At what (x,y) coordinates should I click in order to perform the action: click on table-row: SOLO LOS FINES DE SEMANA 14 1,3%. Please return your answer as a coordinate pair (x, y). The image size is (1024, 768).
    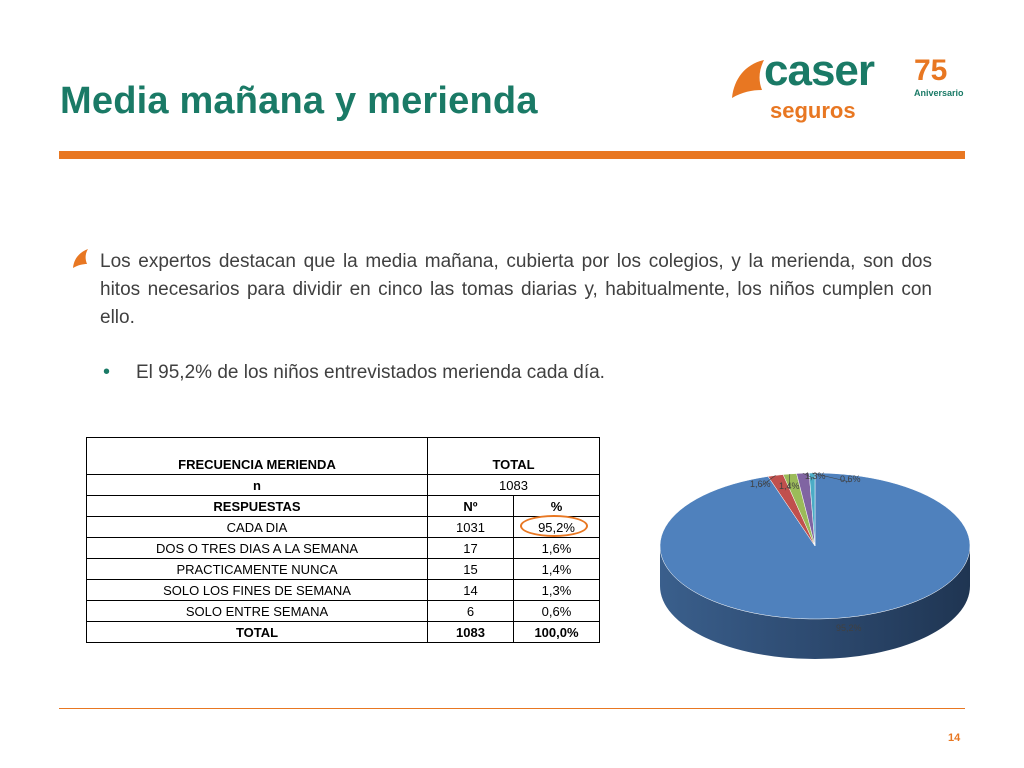
    Looking at the image, I should click on (343, 590).